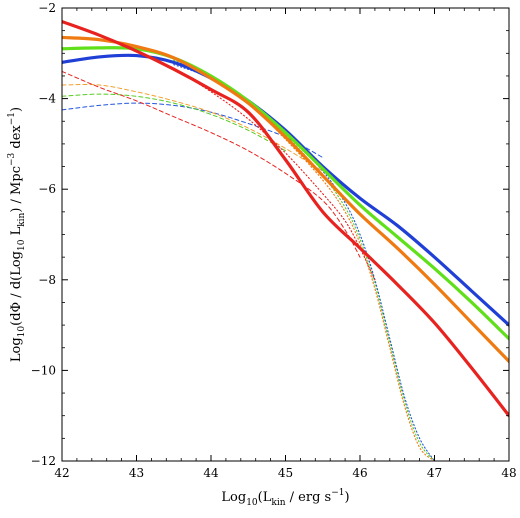 This screenshot has height=518, width=520. I want to click on y-tick-label: −4, so click(47, 99).